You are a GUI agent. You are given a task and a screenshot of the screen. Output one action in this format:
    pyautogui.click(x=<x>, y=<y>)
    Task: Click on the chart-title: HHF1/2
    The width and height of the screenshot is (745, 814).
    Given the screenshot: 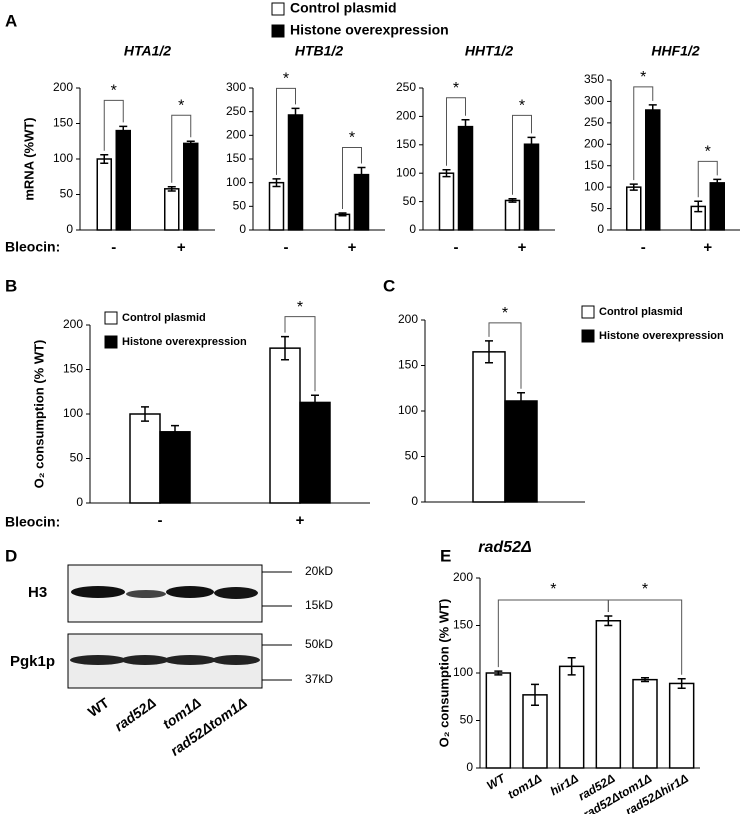 What is the action you would take?
    pyautogui.click(x=675, y=51)
    